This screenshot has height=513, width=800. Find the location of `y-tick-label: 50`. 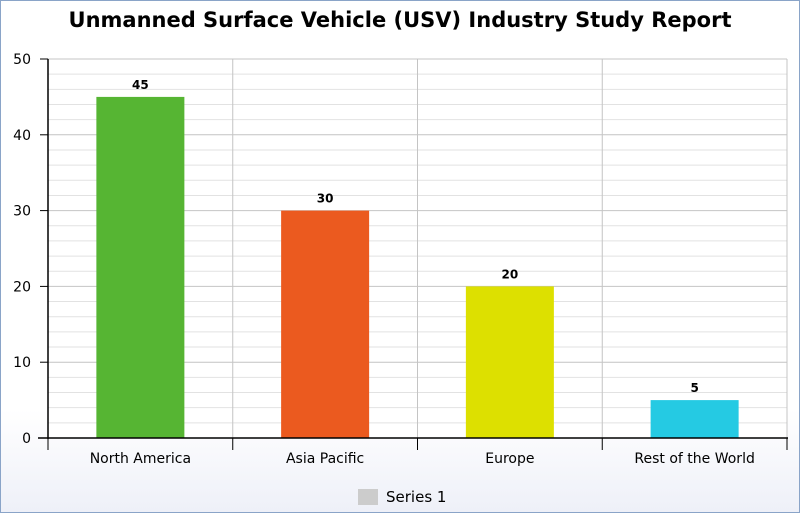

y-tick-label: 50 is located at coordinates (22, 60).